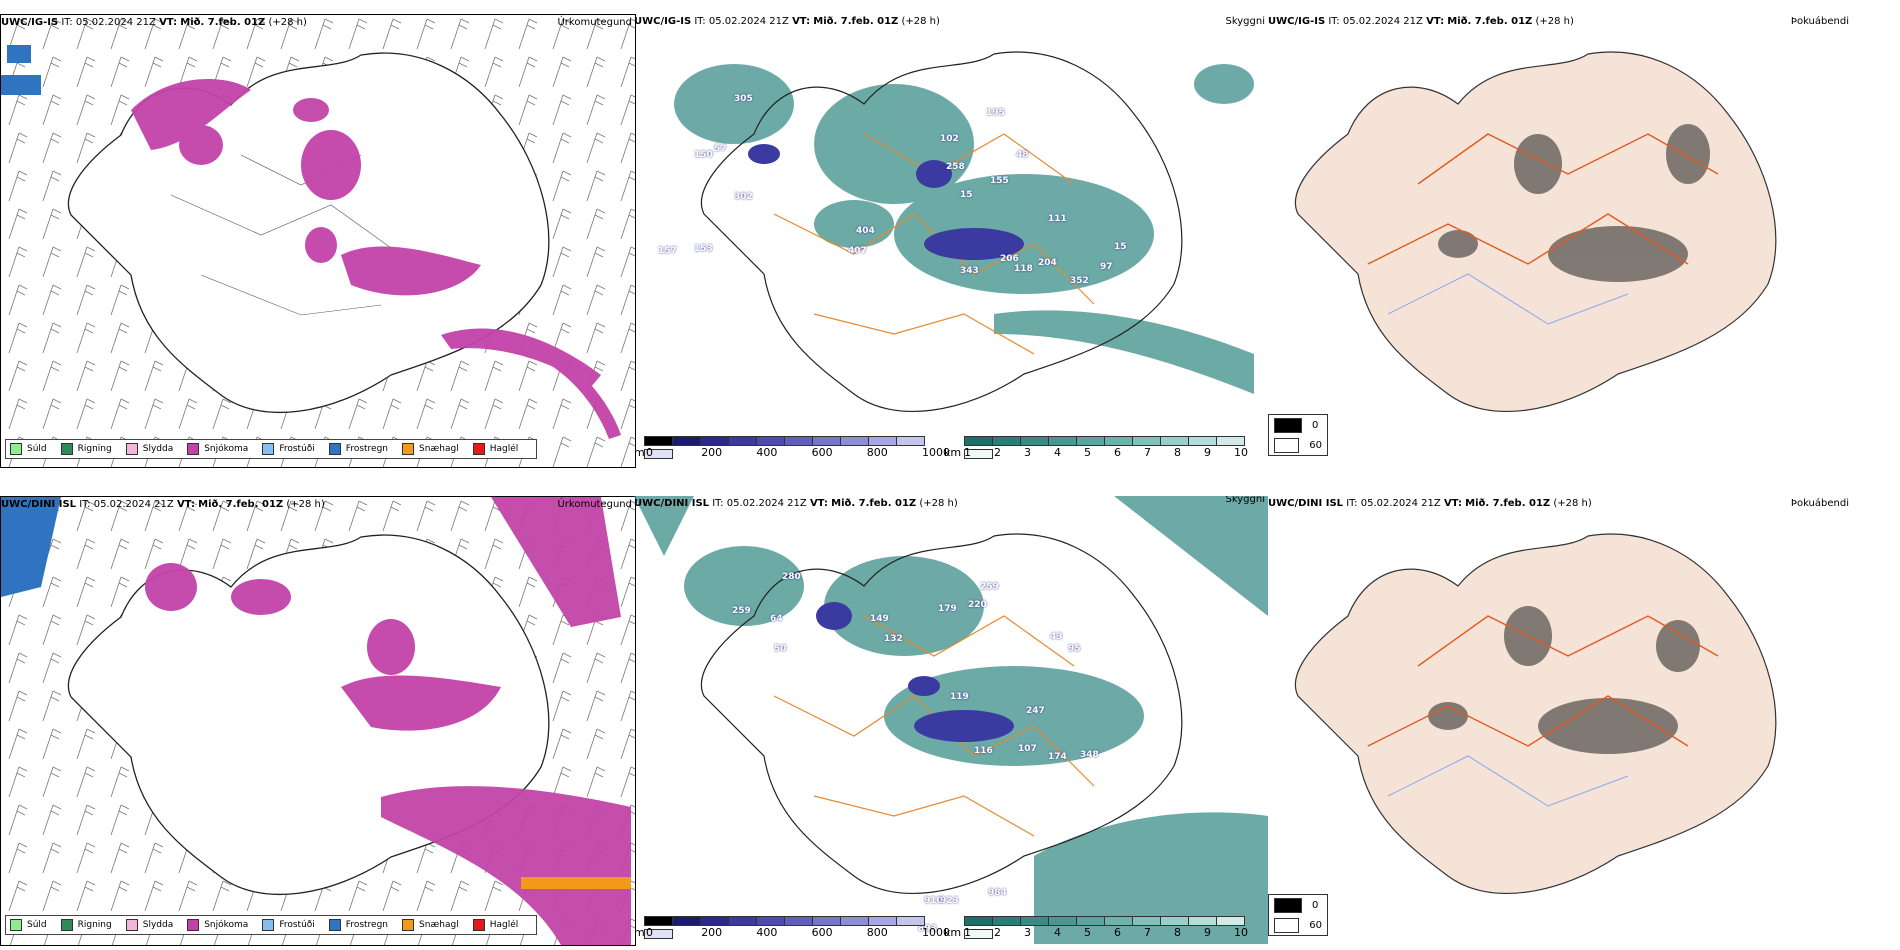  Describe the element at coordinates (997, 893) in the screenshot. I see `cloud-base-label: 984` at that location.